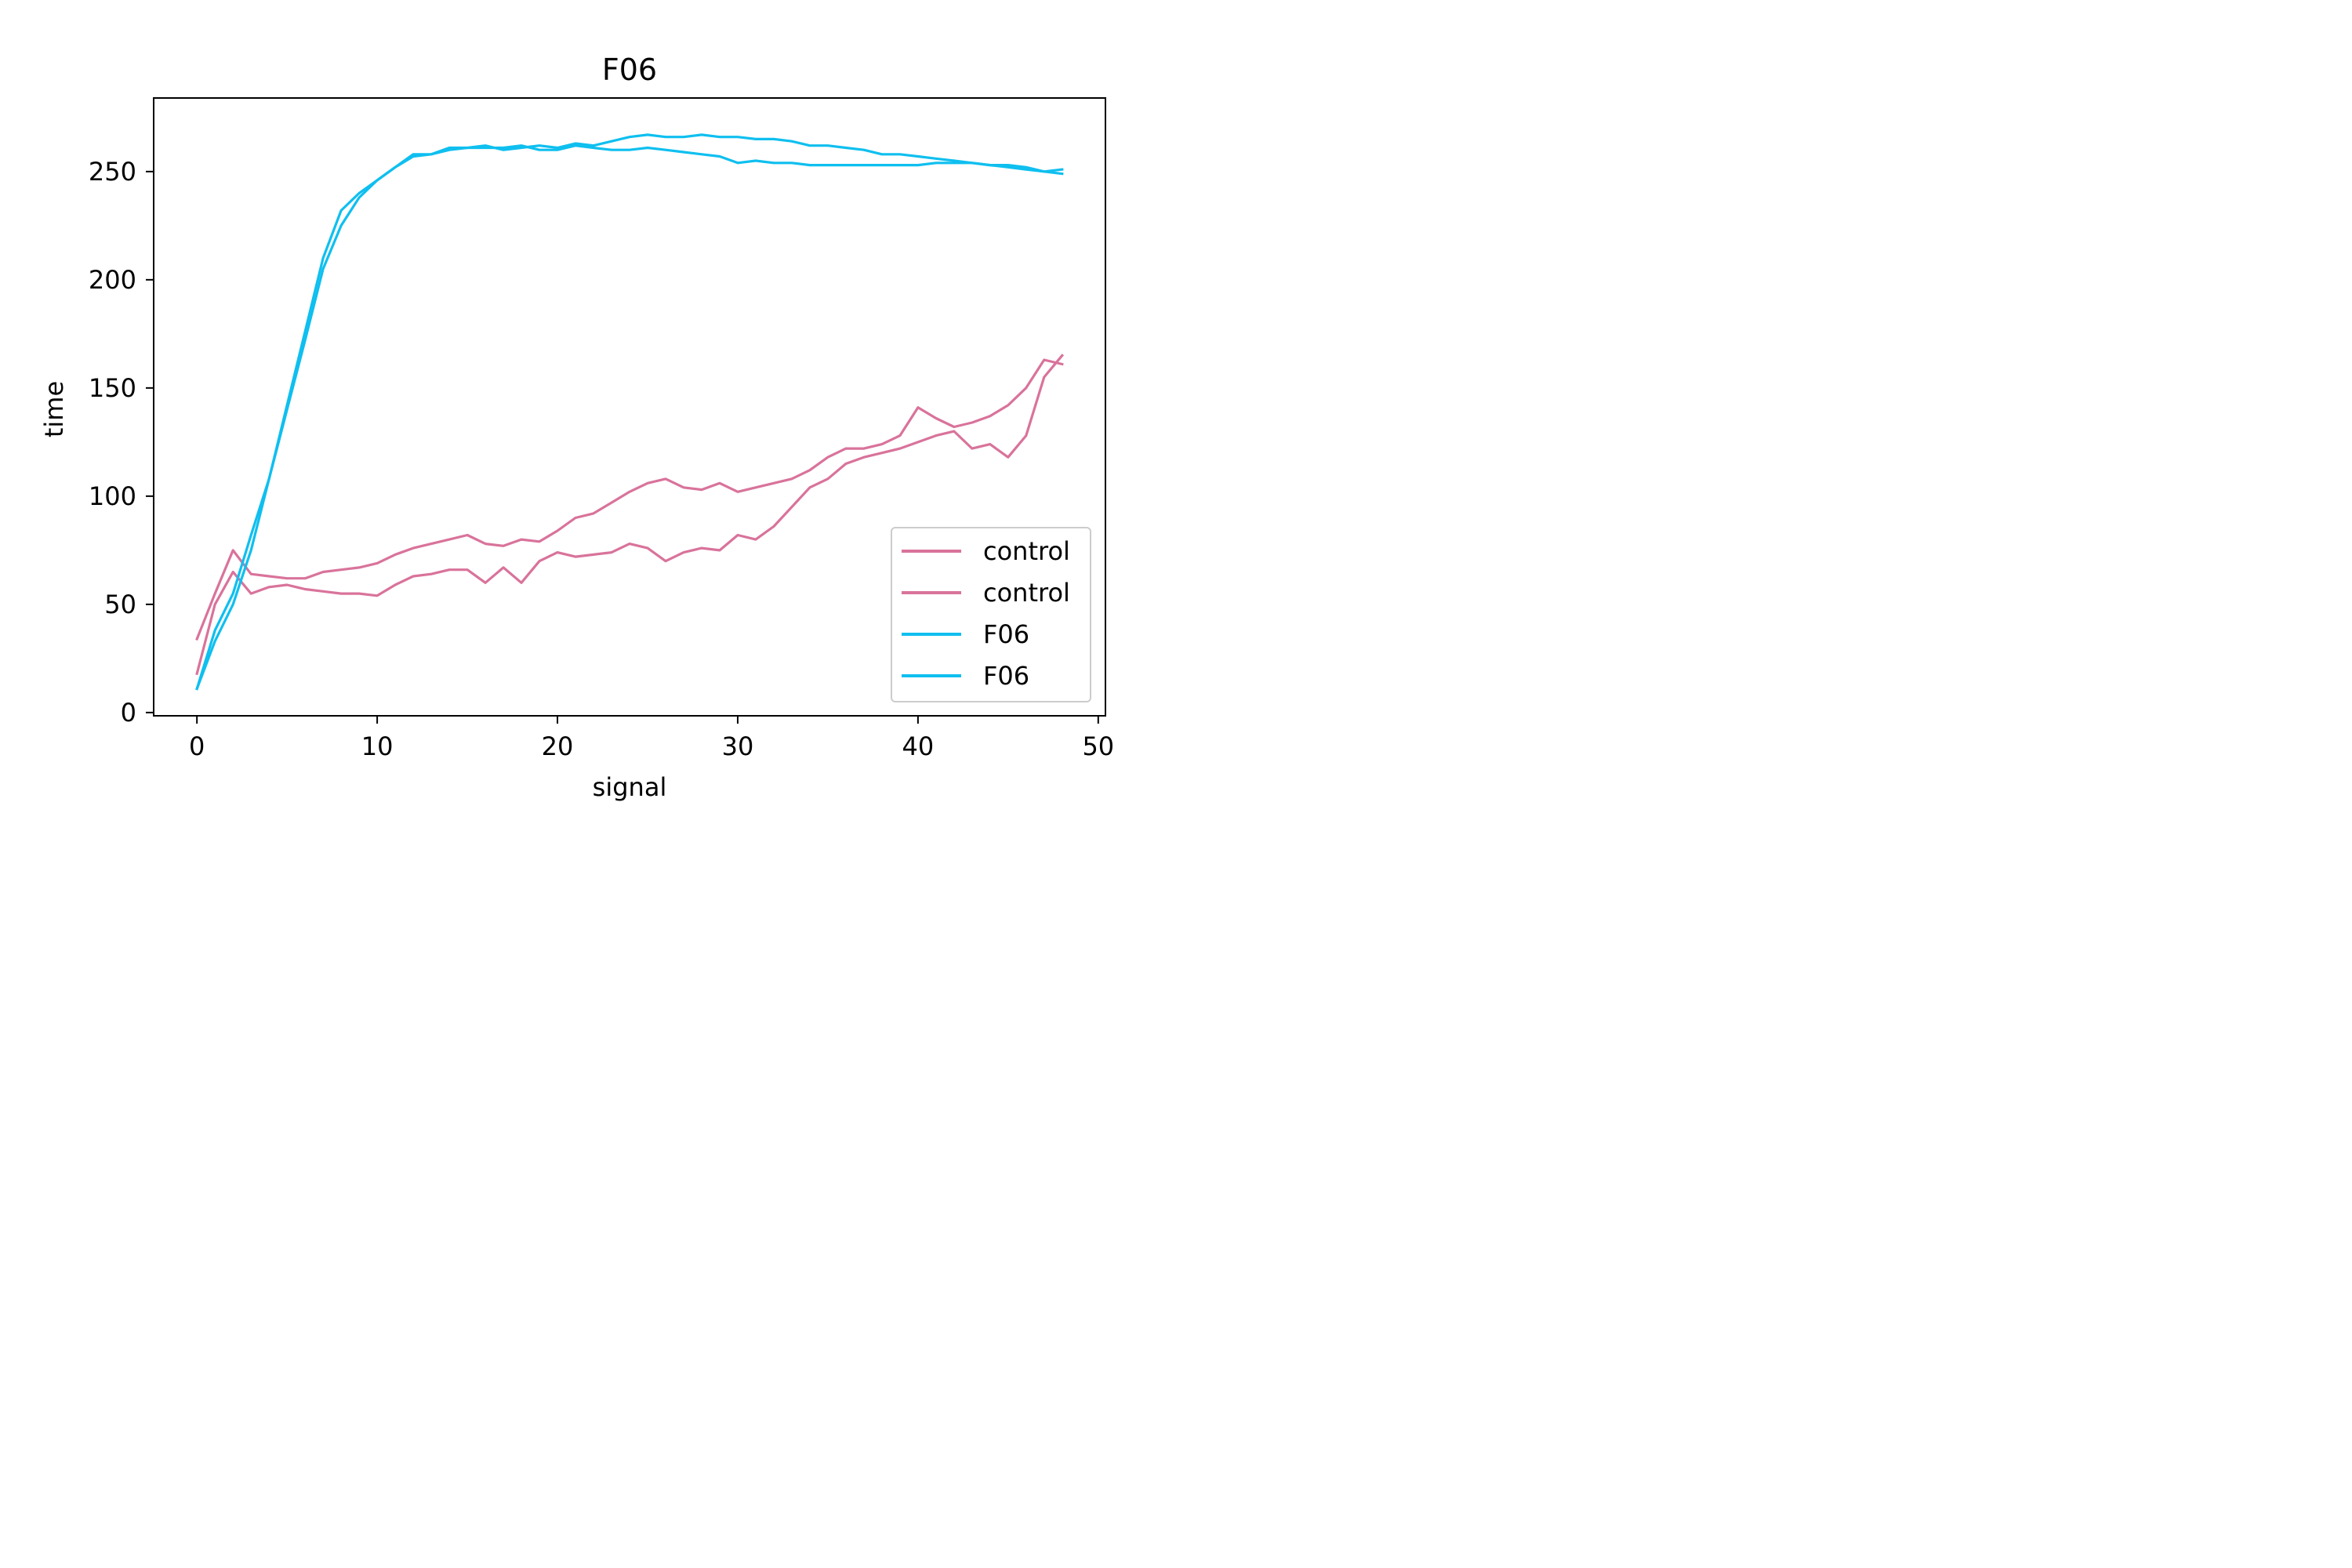 This screenshot has width=2352, height=1568. What do you see at coordinates (128, 713) in the screenshot?
I see `y-tick-label: 0` at bounding box center [128, 713].